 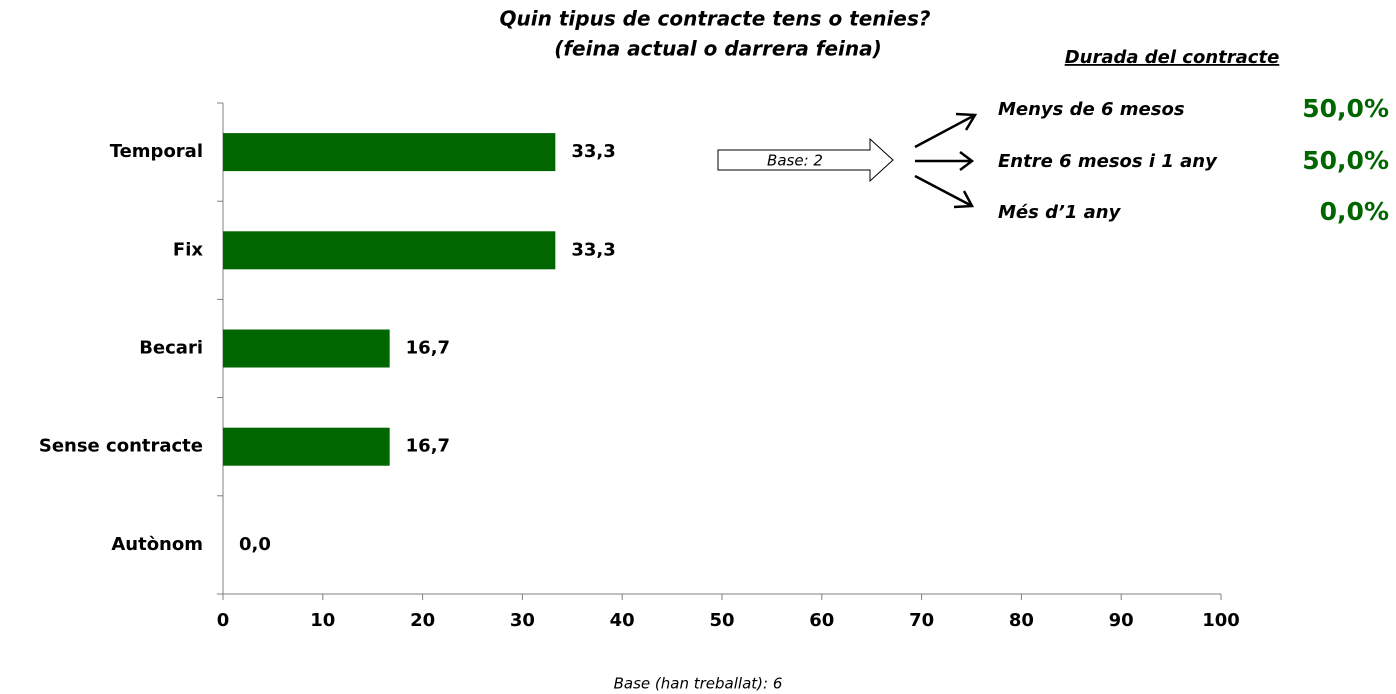 I want to click on duration-name: Entre 6 mesos i 1 any, so click(x=1108, y=161).